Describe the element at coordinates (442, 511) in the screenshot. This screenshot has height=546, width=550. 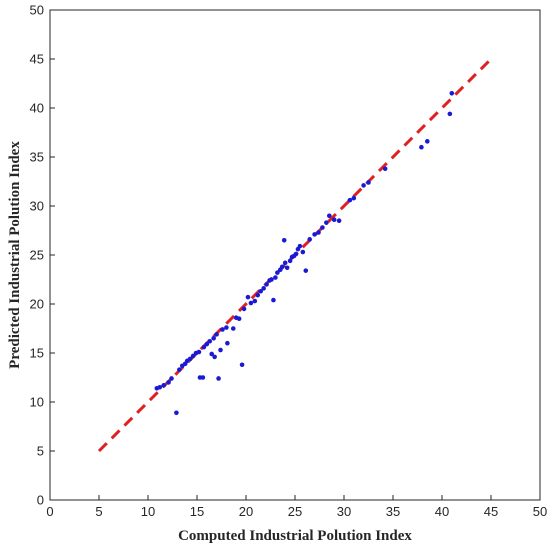
I see `x-tick-label: 40` at that location.